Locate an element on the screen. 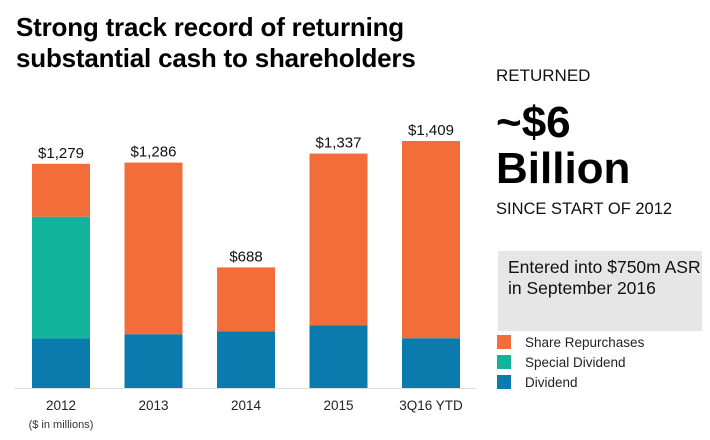  bar-total-label: $688 is located at coordinates (245, 256).